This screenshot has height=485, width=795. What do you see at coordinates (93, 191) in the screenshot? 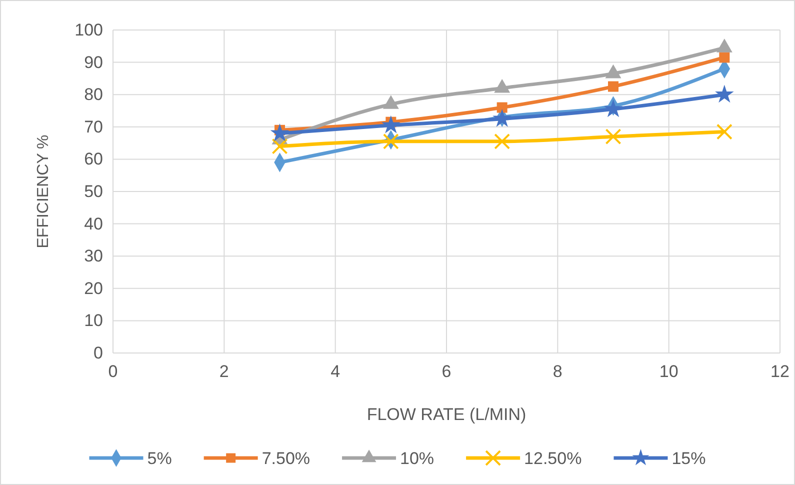
I see `y-tick-label: 50` at bounding box center [93, 191].